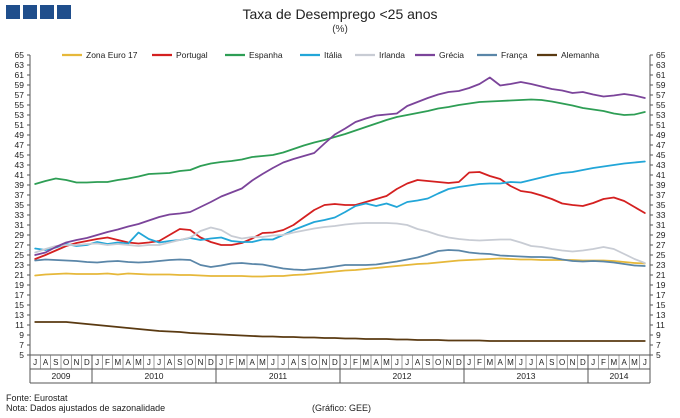 The image size is (680, 418). Describe the element at coordinates (333, 55) in the screenshot. I see `legend-label: Itália` at that location.